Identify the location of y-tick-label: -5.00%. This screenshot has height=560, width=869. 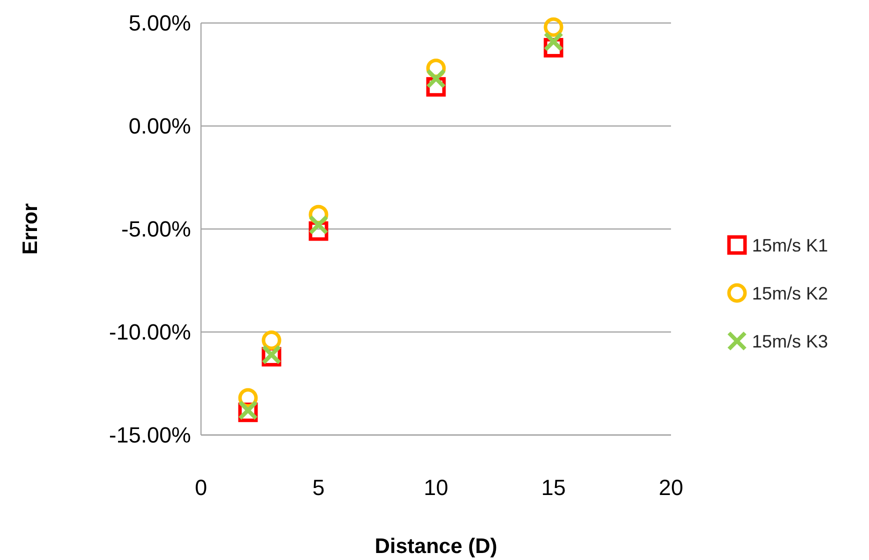
(156, 229).